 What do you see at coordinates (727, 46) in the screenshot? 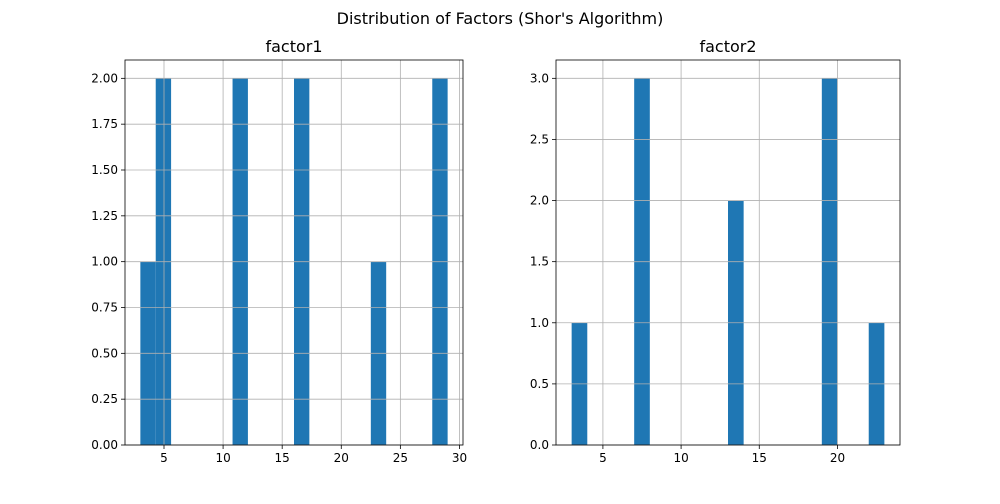
I see `factor2-title: factor2` at bounding box center [727, 46].